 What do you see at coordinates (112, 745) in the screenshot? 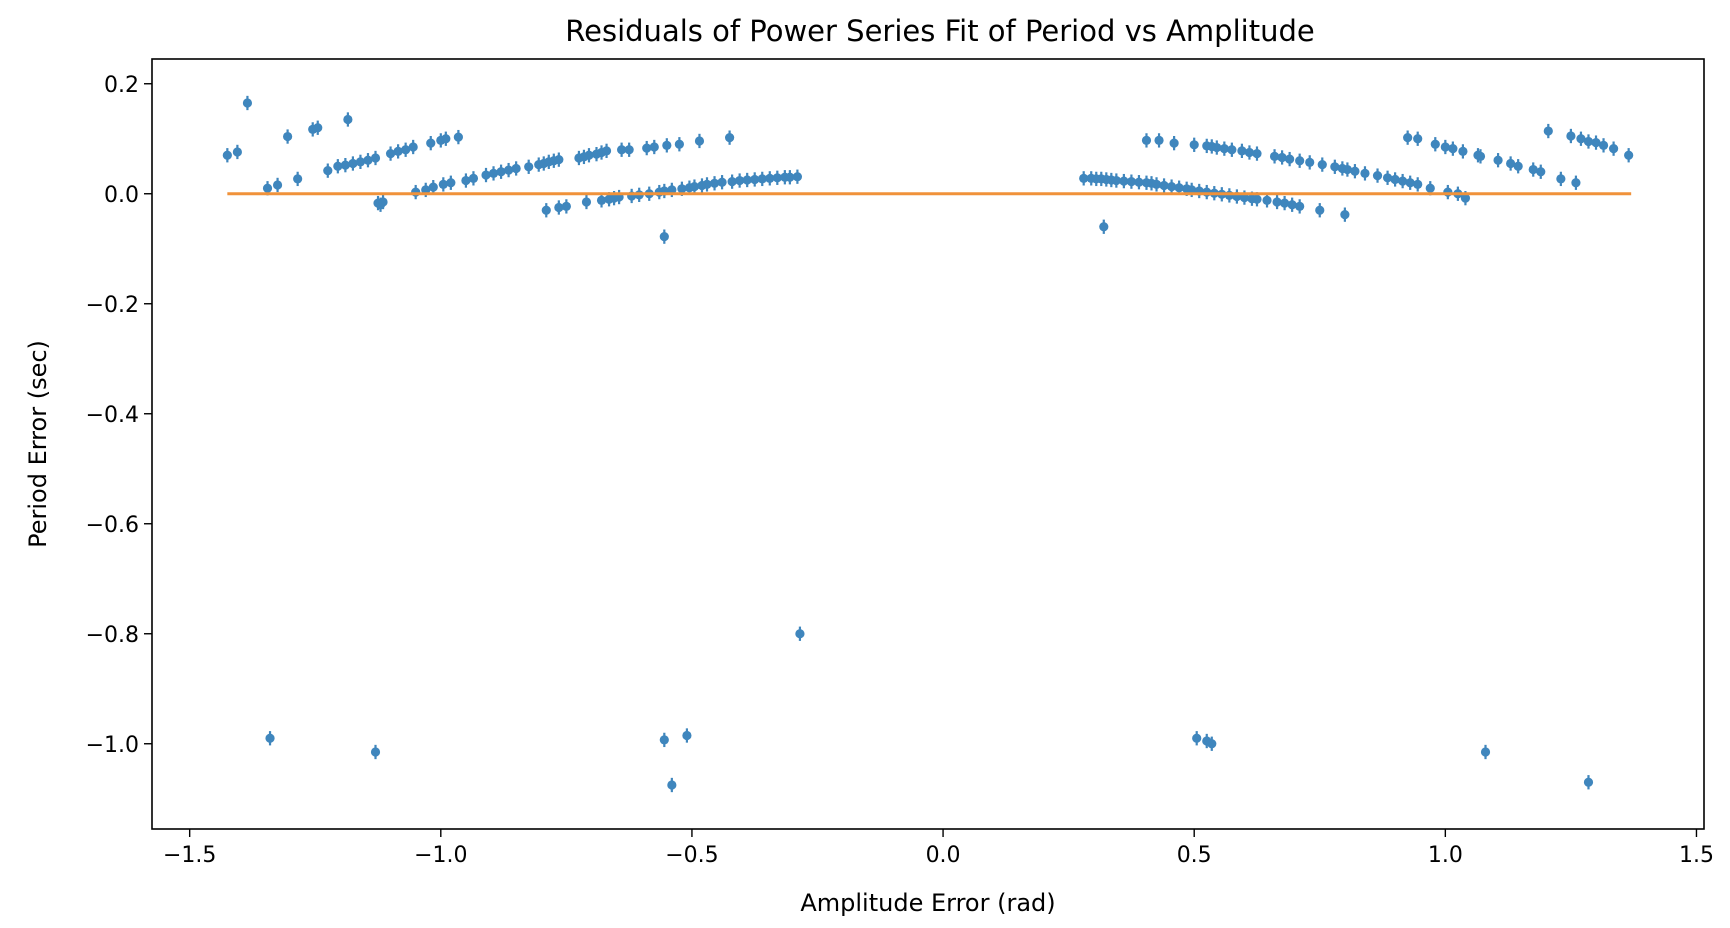
I see `y-tick-label: −1.0` at bounding box center [112, 745].